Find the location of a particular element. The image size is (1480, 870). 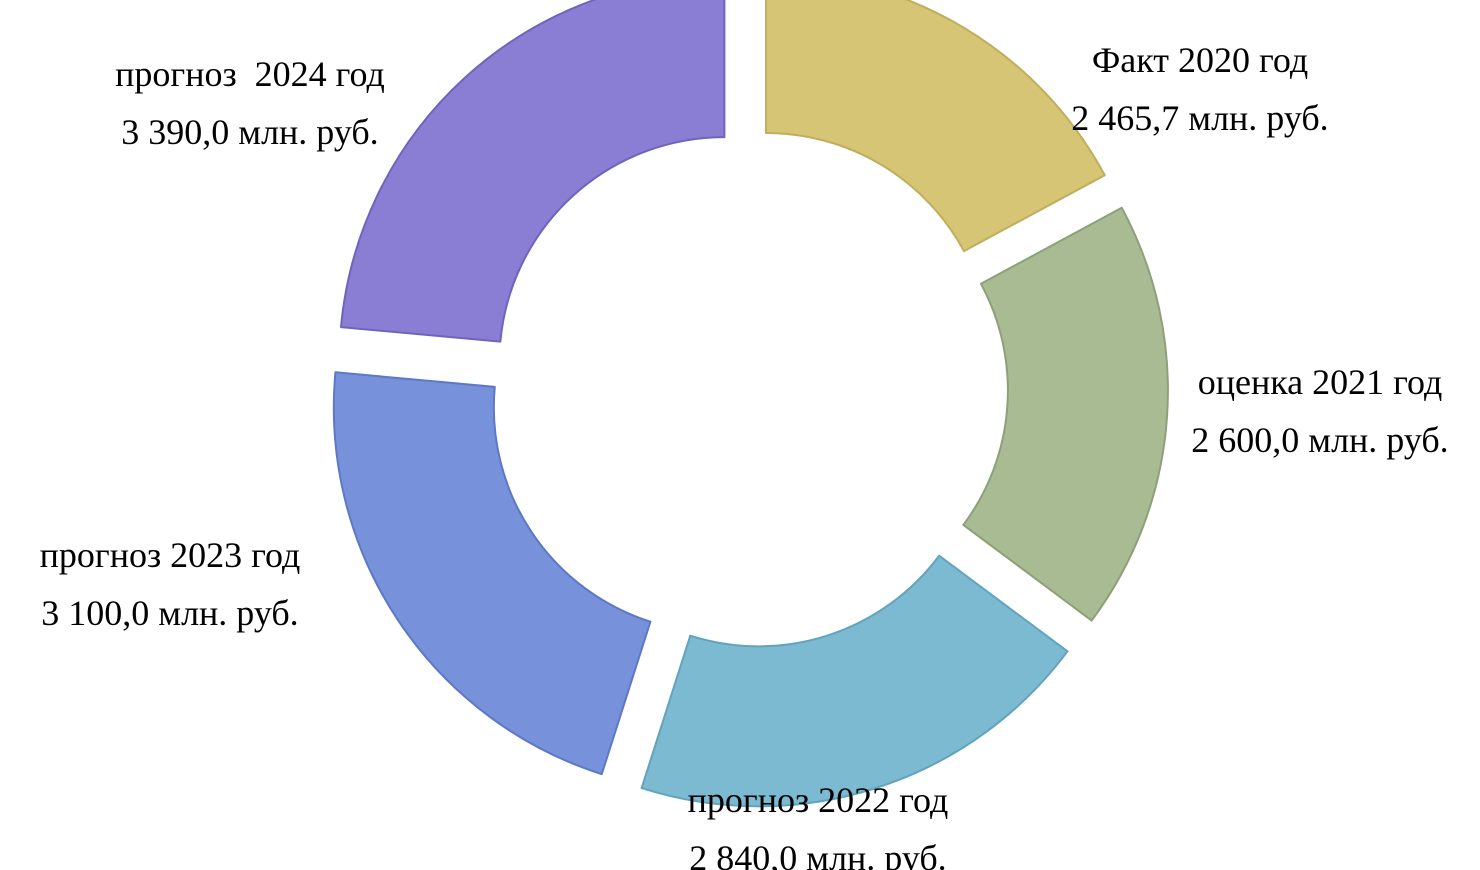

slice-label-2: оценка 2021 год 2 600,0 млн. руб. is located at coordinates (1319, 411).